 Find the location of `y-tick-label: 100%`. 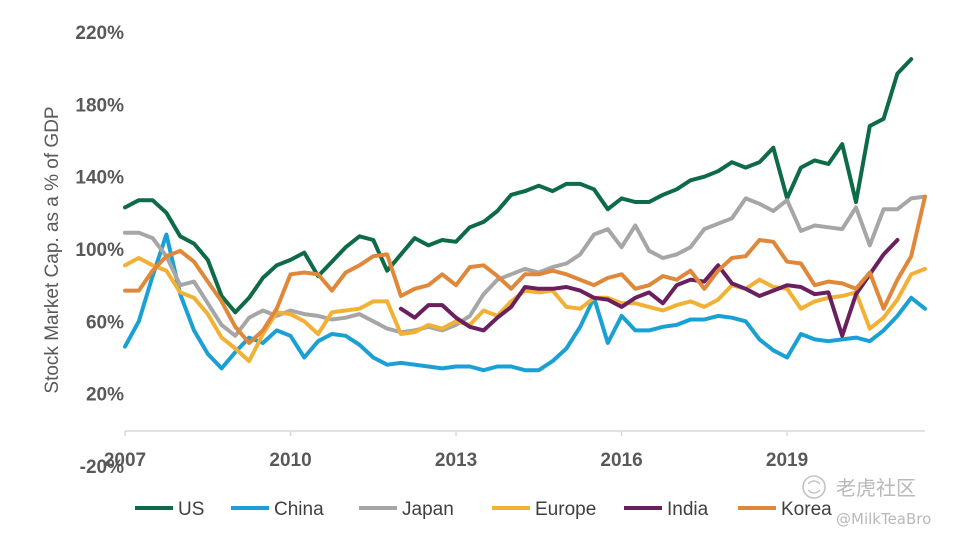

y-tick-label: 100% is located at coordinates (99, 250).